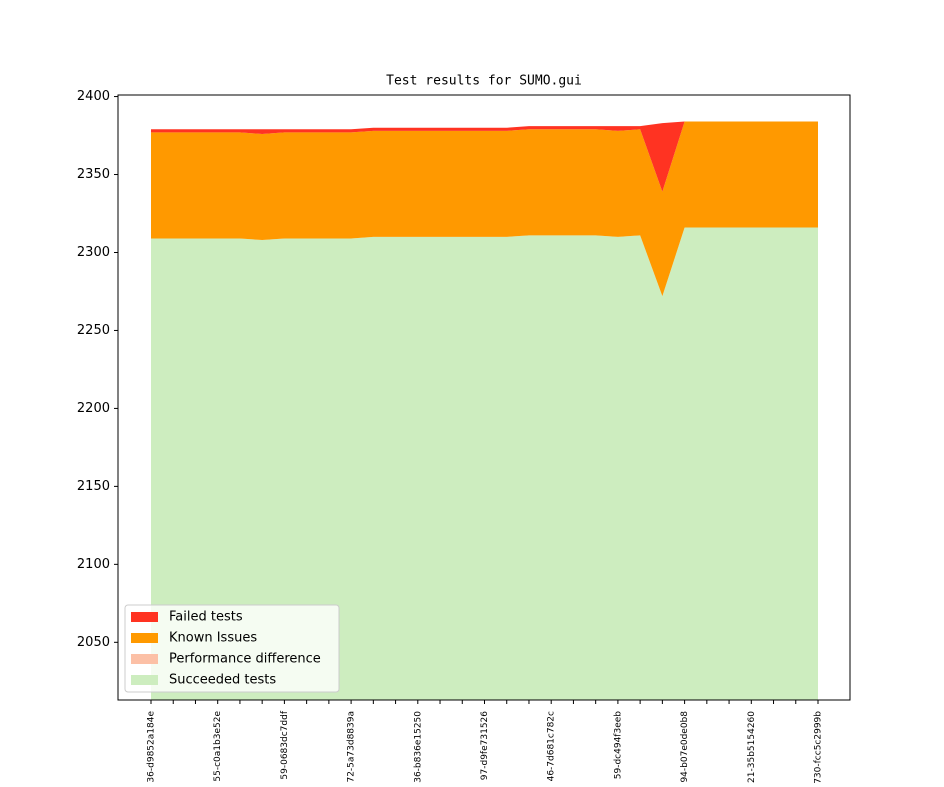 This screenshot has height=787, width=944. I want to click on y-tick-label: 2300, so click(93, 252).